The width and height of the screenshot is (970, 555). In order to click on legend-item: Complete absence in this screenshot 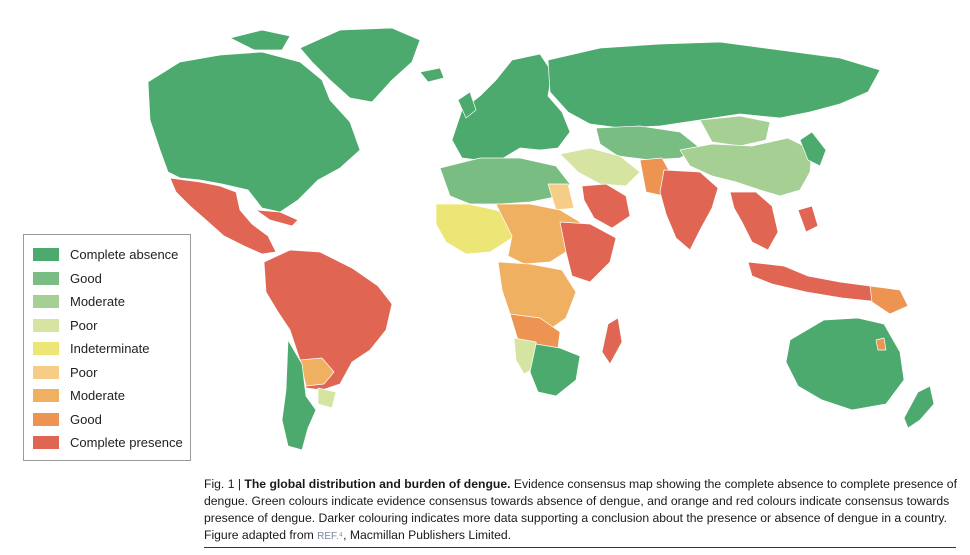, I will do `click(111, 255)`.